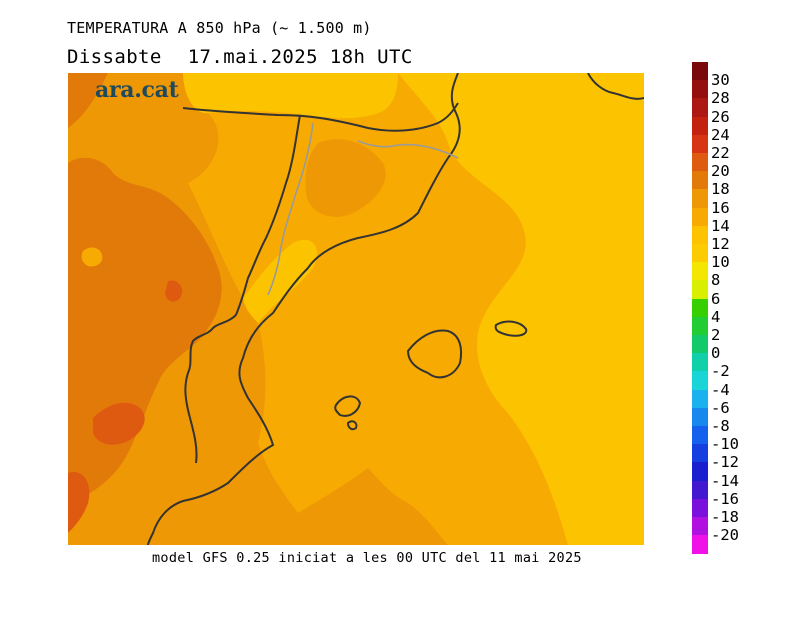 The height and width of the screenshot is (617, 800). I want to click on band-14-16-central, so click(345, 178).